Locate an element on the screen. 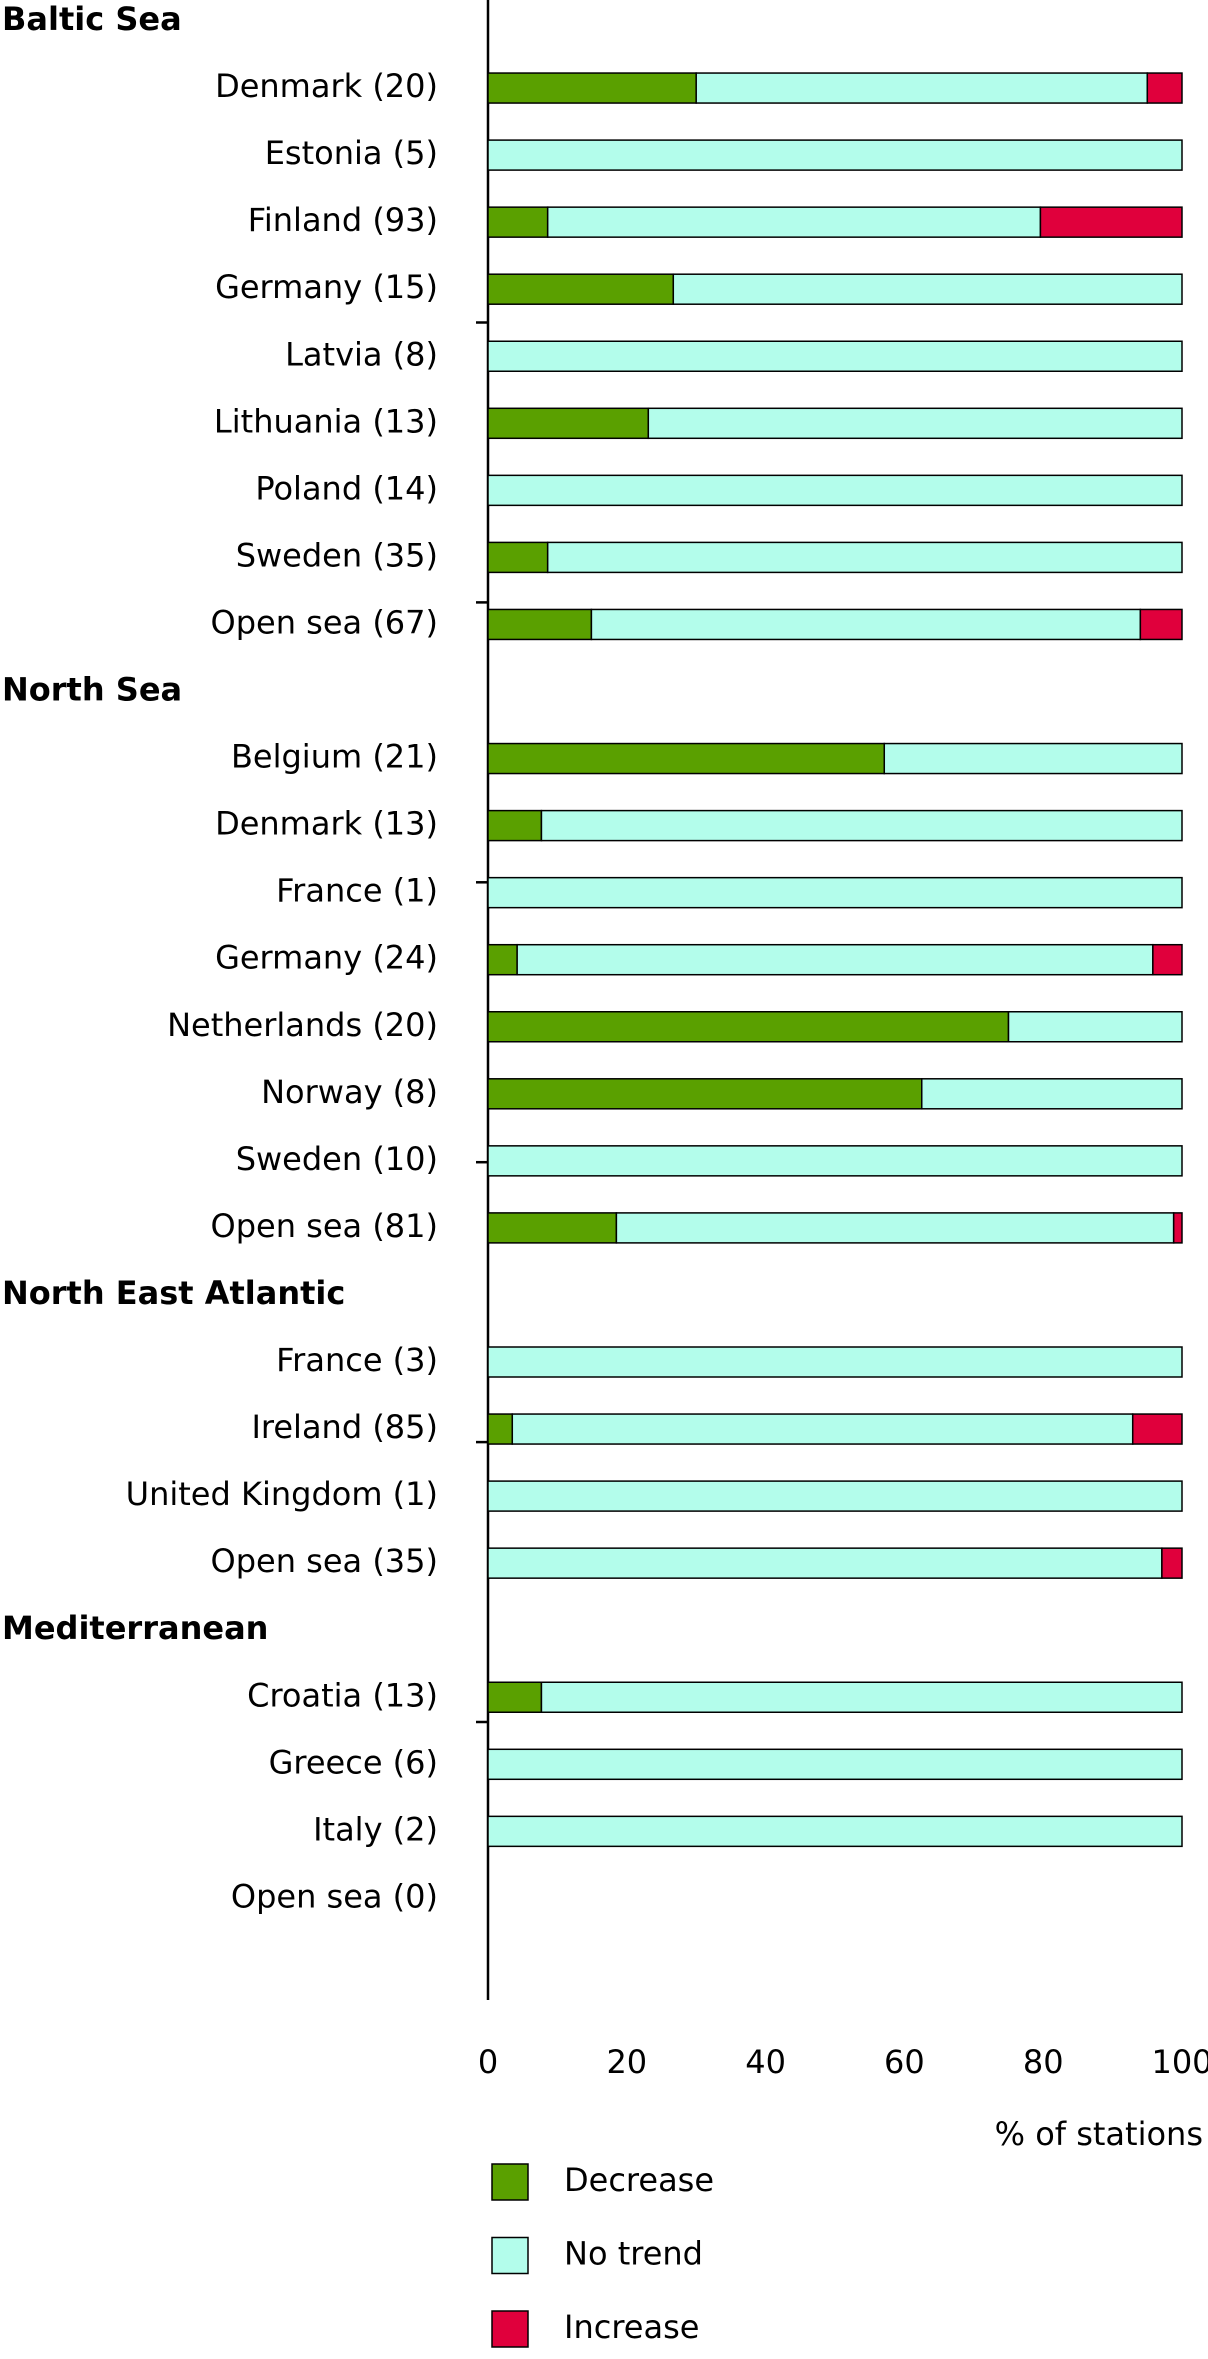 Image resolution: width=1208 pixels, height=2359 pixels. category-label: Italy (2) is located at coordinates (375, 1829).